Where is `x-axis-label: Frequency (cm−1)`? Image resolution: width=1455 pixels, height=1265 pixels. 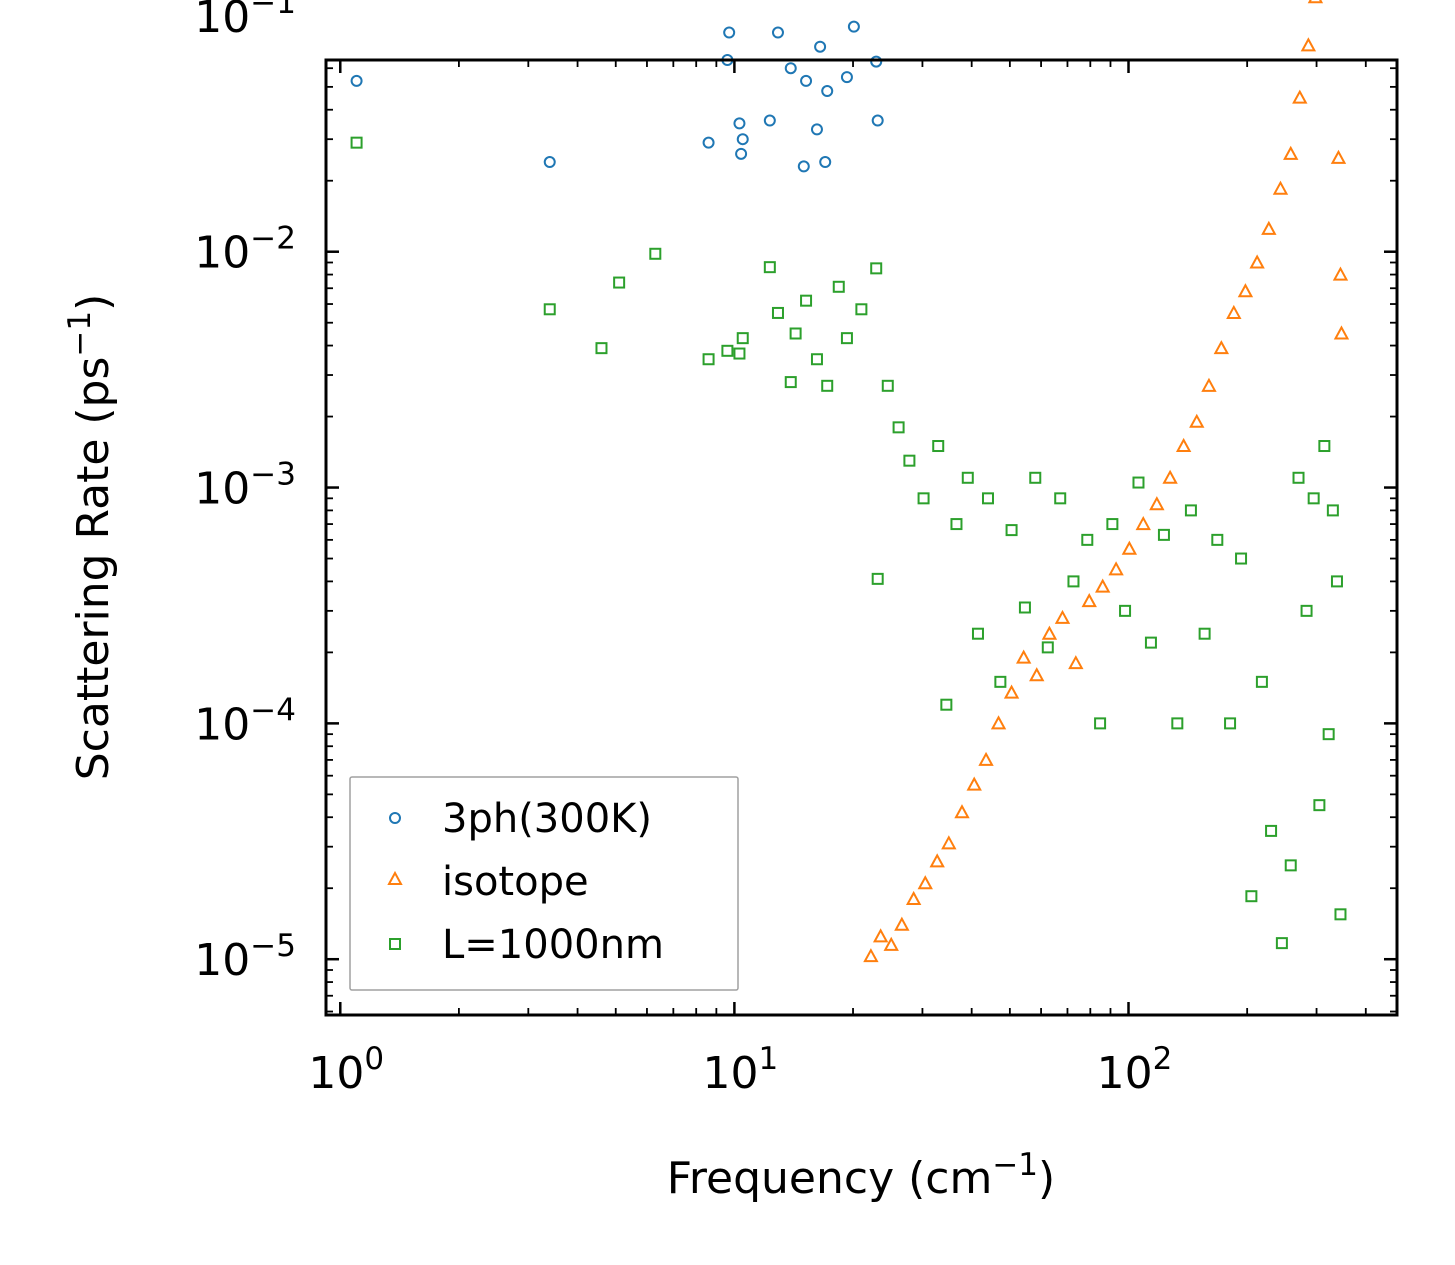 x-axis-label: Frequency (cm−1) is located at coordinates (861, 1175).